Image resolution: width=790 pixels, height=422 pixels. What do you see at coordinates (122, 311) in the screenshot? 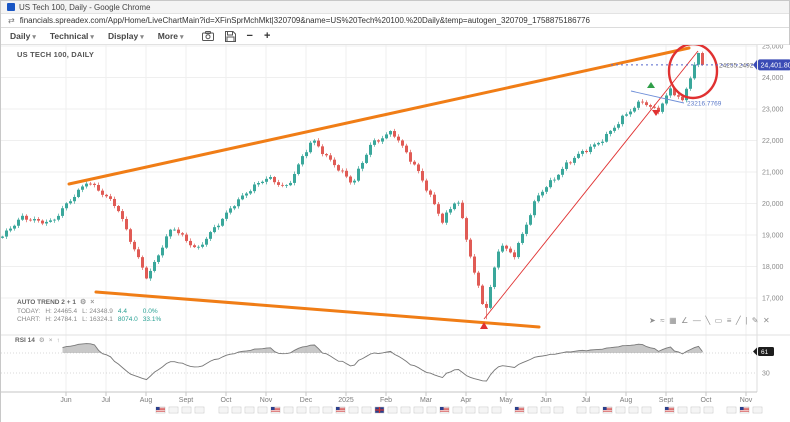
I see `auto-trend-cell: 4.4` at bounding box center [122, 311].